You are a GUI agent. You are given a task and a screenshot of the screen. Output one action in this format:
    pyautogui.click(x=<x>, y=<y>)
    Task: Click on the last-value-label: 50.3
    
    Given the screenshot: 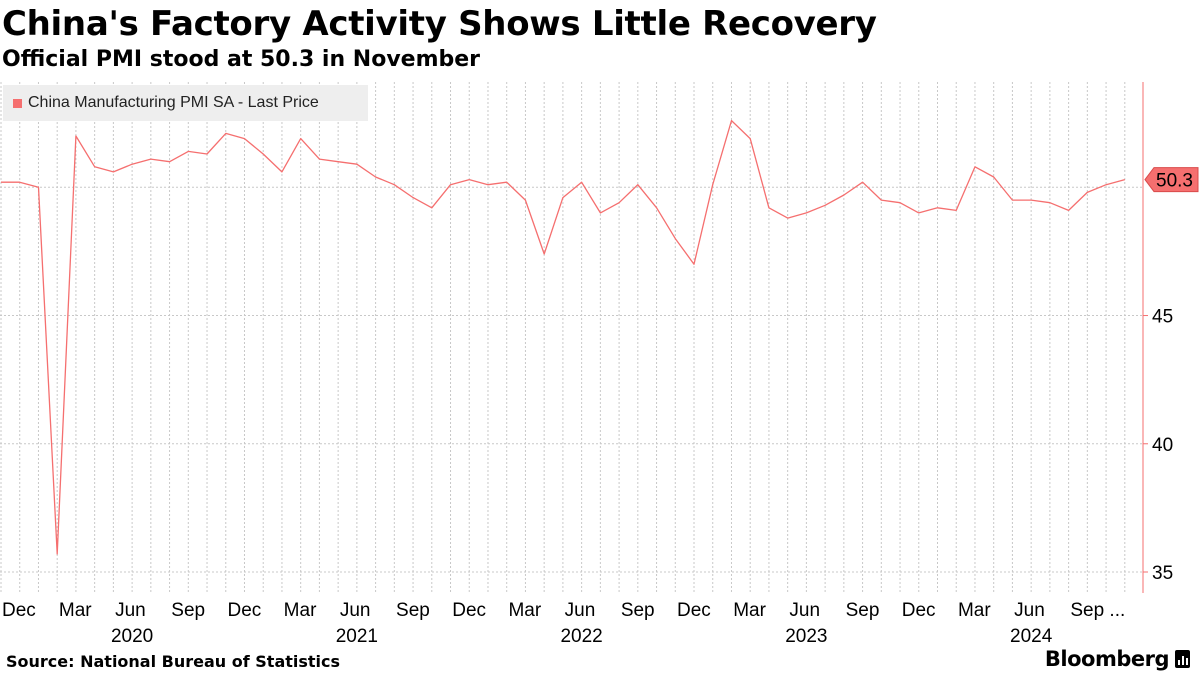 What is the action you would take?
    pyautogui.click(x=1174, y=181)
    